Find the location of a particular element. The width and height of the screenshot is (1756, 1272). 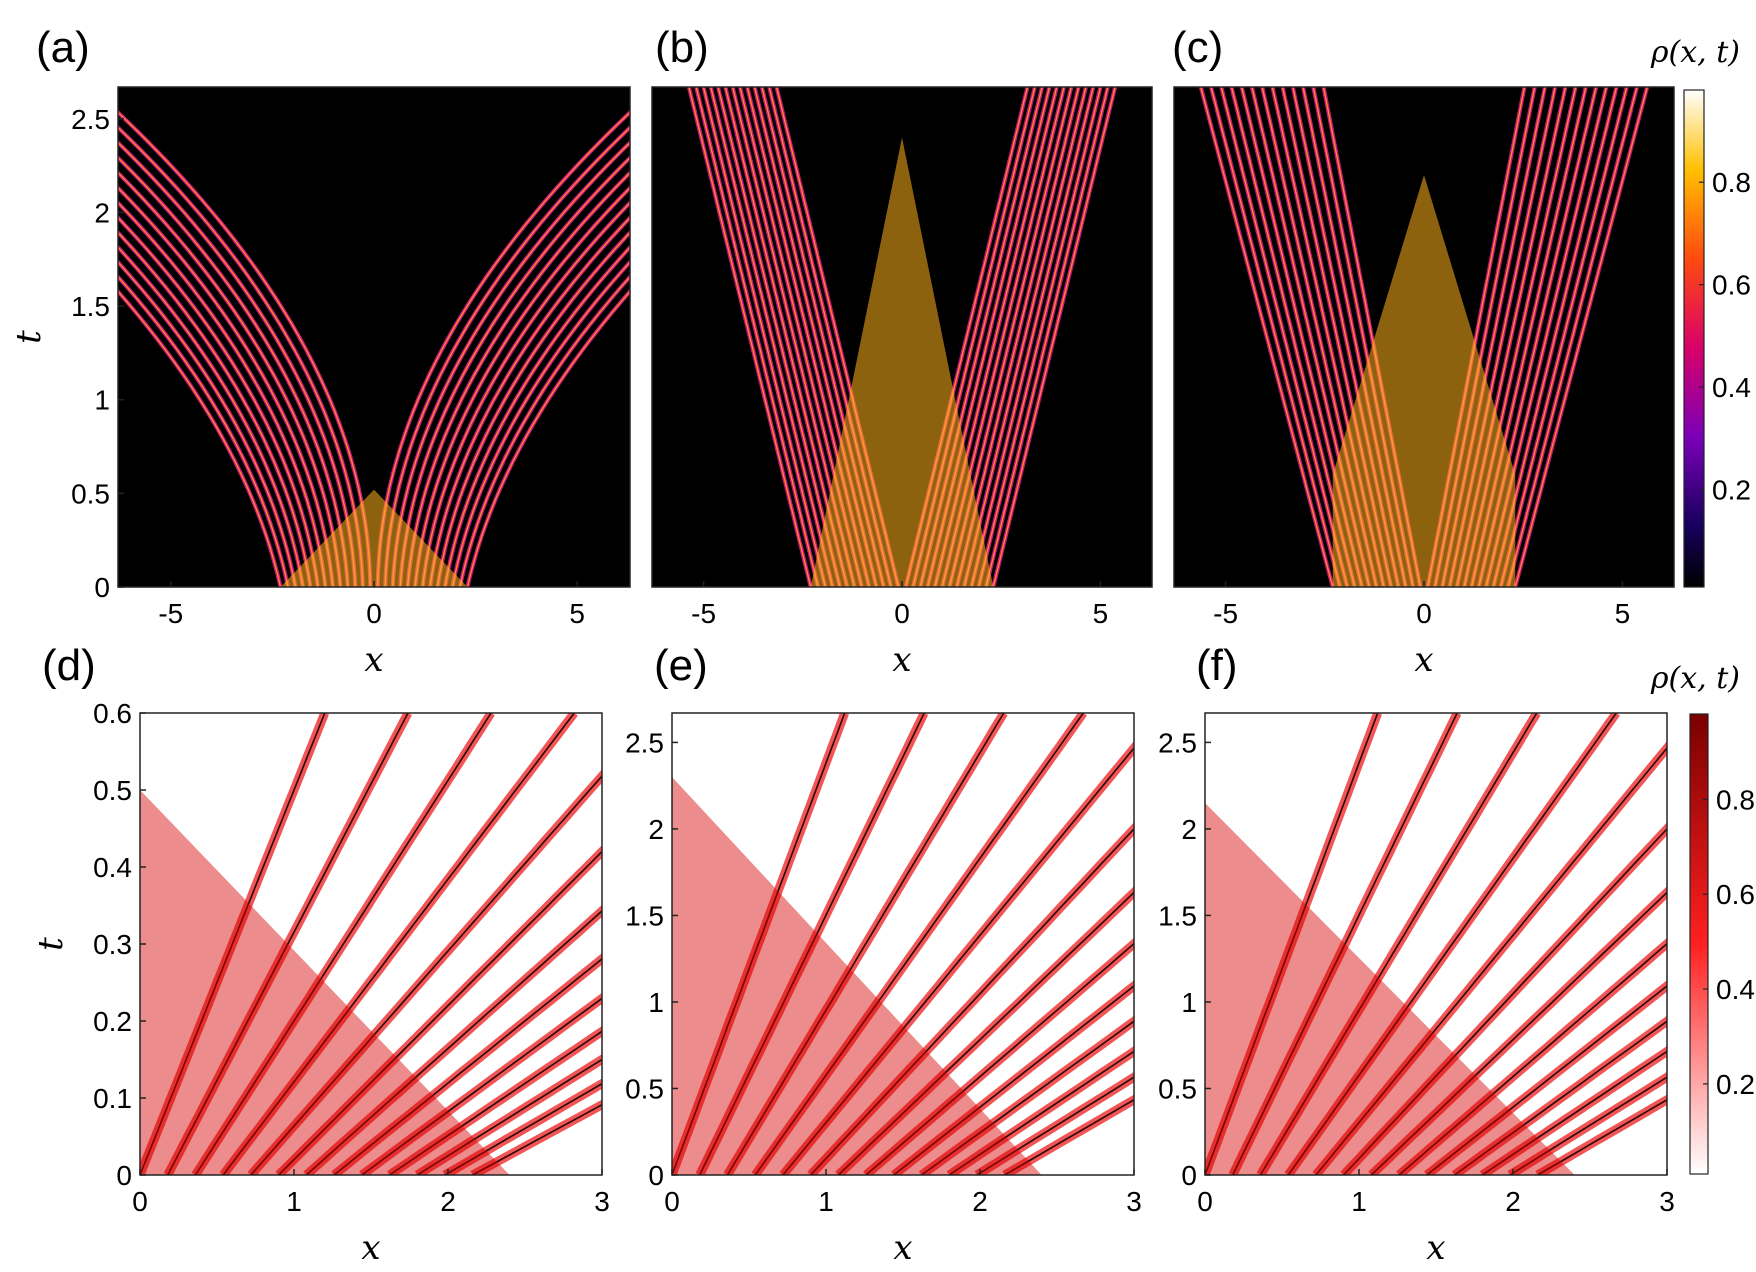

panel-label: (f) is located at coordinates (1217, 665).